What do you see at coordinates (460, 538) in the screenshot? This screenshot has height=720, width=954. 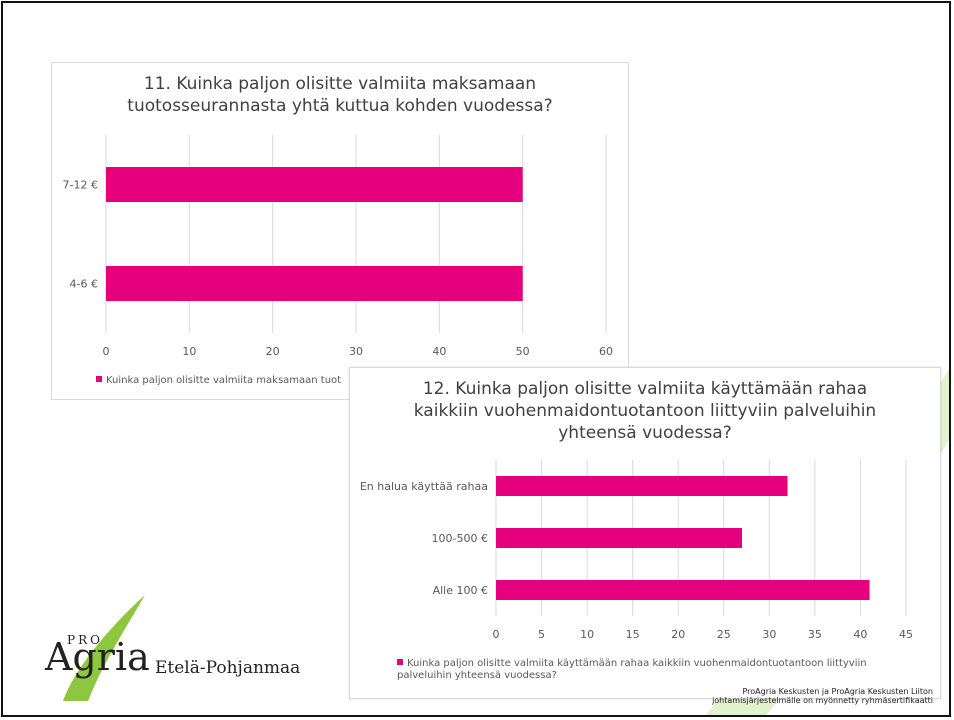 I see `chart-12-category-label: 100-500 €` at bounding box center [460, 538].